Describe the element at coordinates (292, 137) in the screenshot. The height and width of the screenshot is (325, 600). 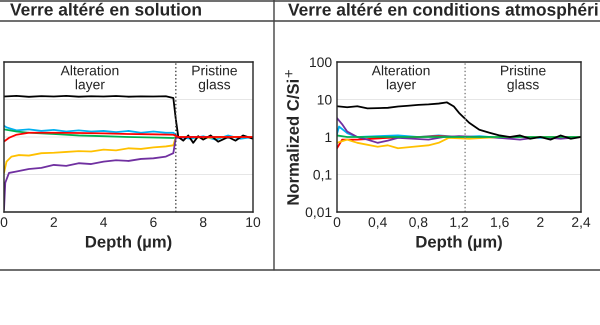
I see `y-axis-title: Normalized C/Si$^{+}$` at that location.